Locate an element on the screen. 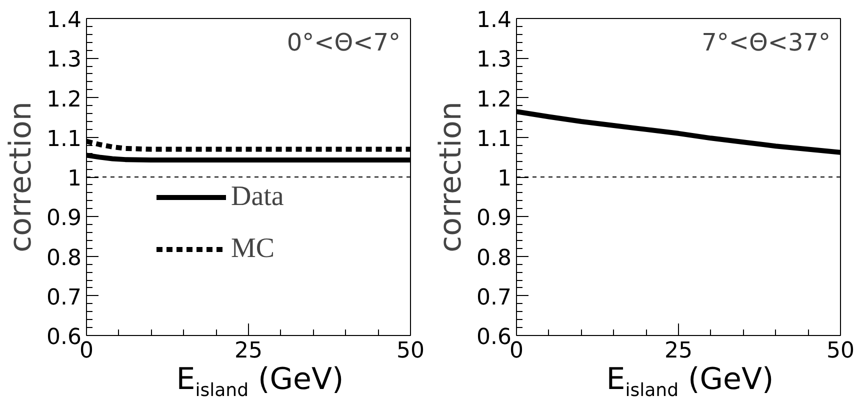 The image size is (863, 412). annotation: 7°<Θ<37° is located at coordinates (766, 42).